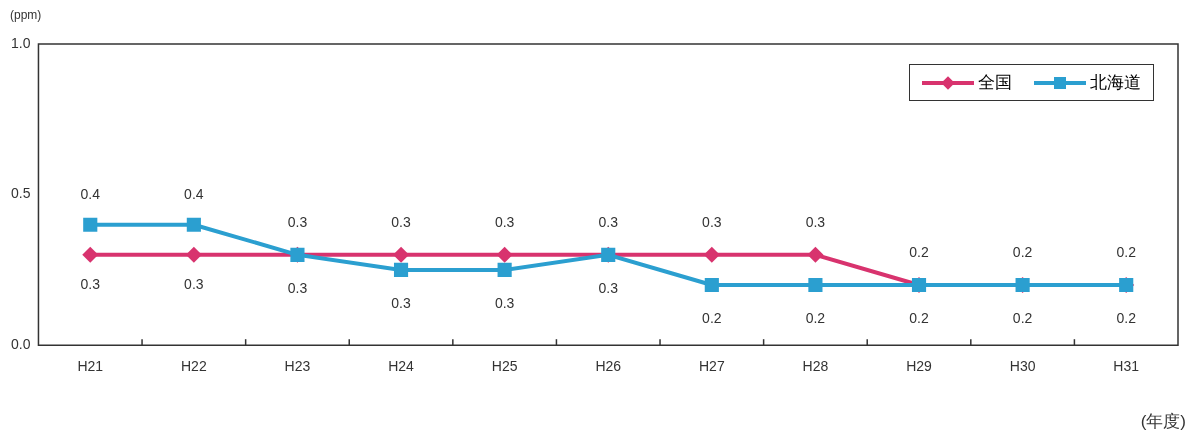 The height and width of the screenshot is (436, 1194). Describe the element at coordinates (1022, 366) in the screenshot. I see `x-tick-label: H30` at that location.